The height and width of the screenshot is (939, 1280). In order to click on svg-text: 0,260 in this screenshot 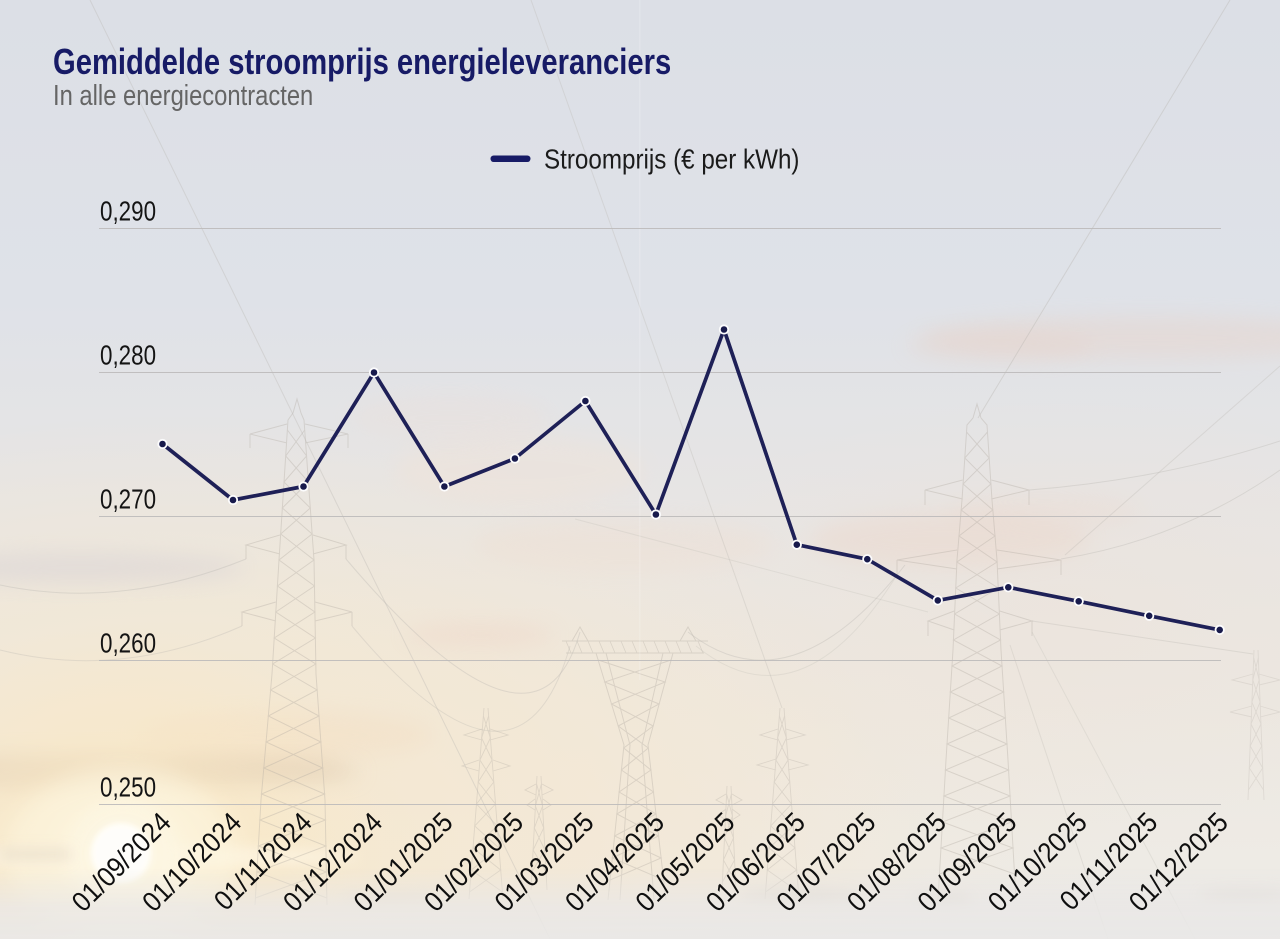, I will do `click(128, 643)`.